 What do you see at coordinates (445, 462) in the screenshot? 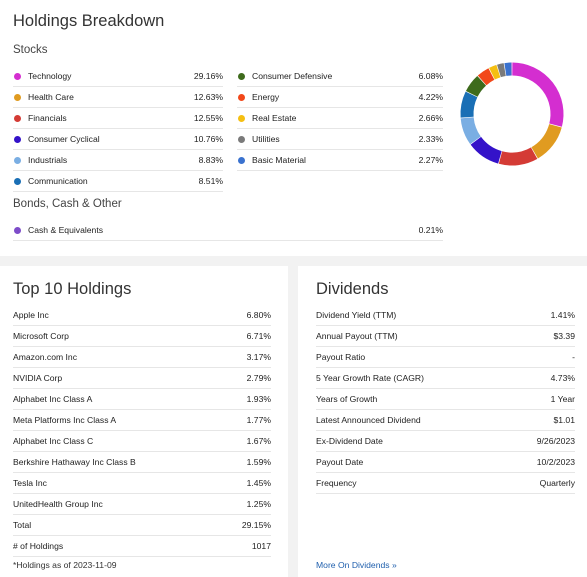
I see `dividend-row-payout-date: Payout Date 10/2/2023` at bounding box center [445, 462].